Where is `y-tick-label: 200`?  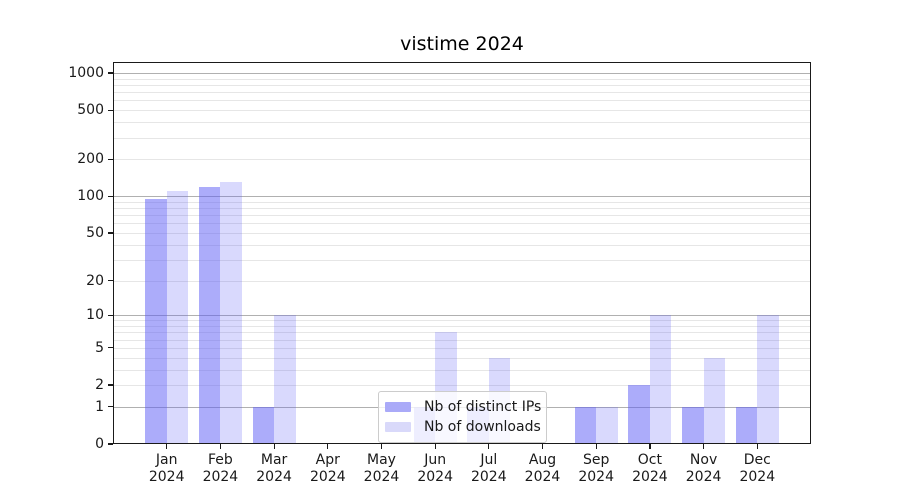 y-tick-label: 200 is located at coordinates (90, 159).